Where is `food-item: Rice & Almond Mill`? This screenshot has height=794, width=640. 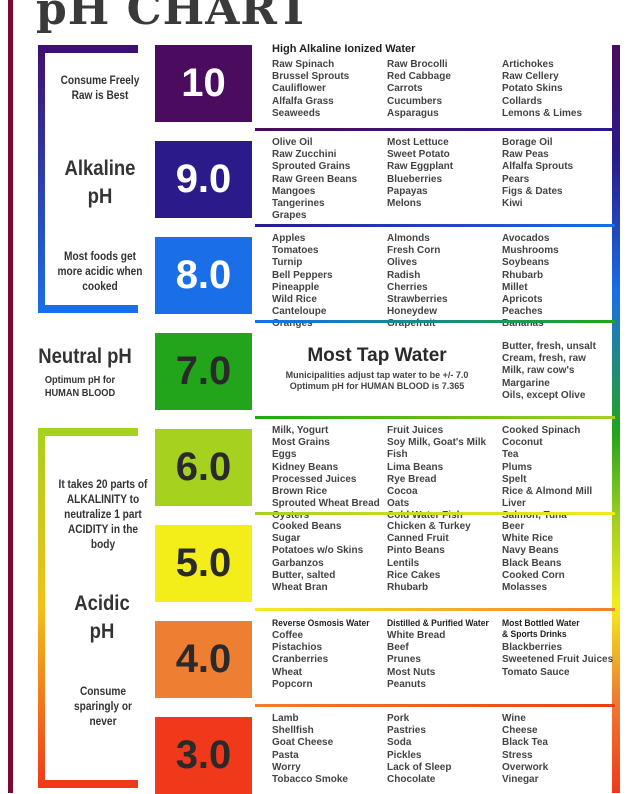
food-item: Rice & Almond Mill is located at coordinates (547, 491).